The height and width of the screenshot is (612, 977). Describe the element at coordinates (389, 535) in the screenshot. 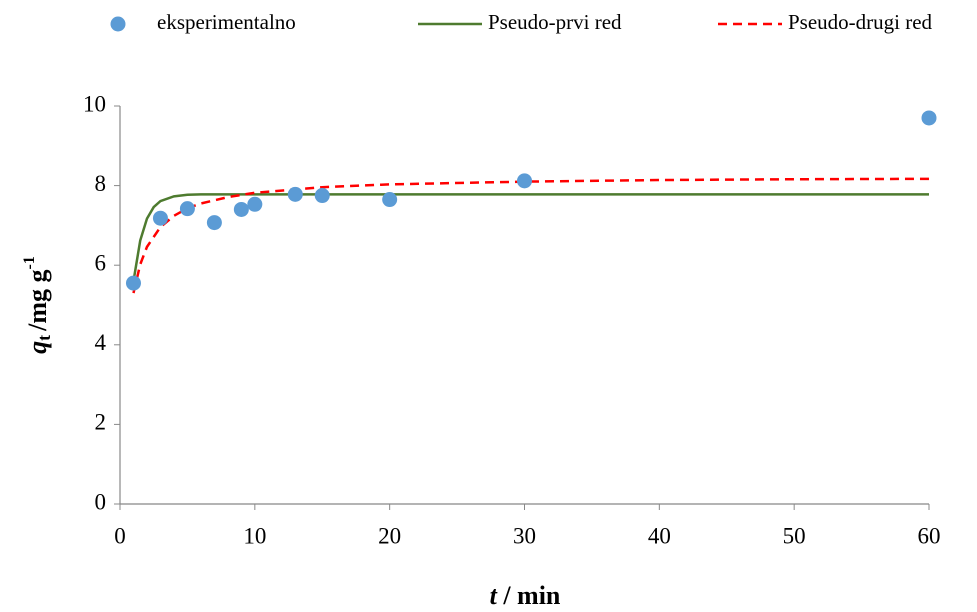

I see `x-tick-label: 20` at that location.